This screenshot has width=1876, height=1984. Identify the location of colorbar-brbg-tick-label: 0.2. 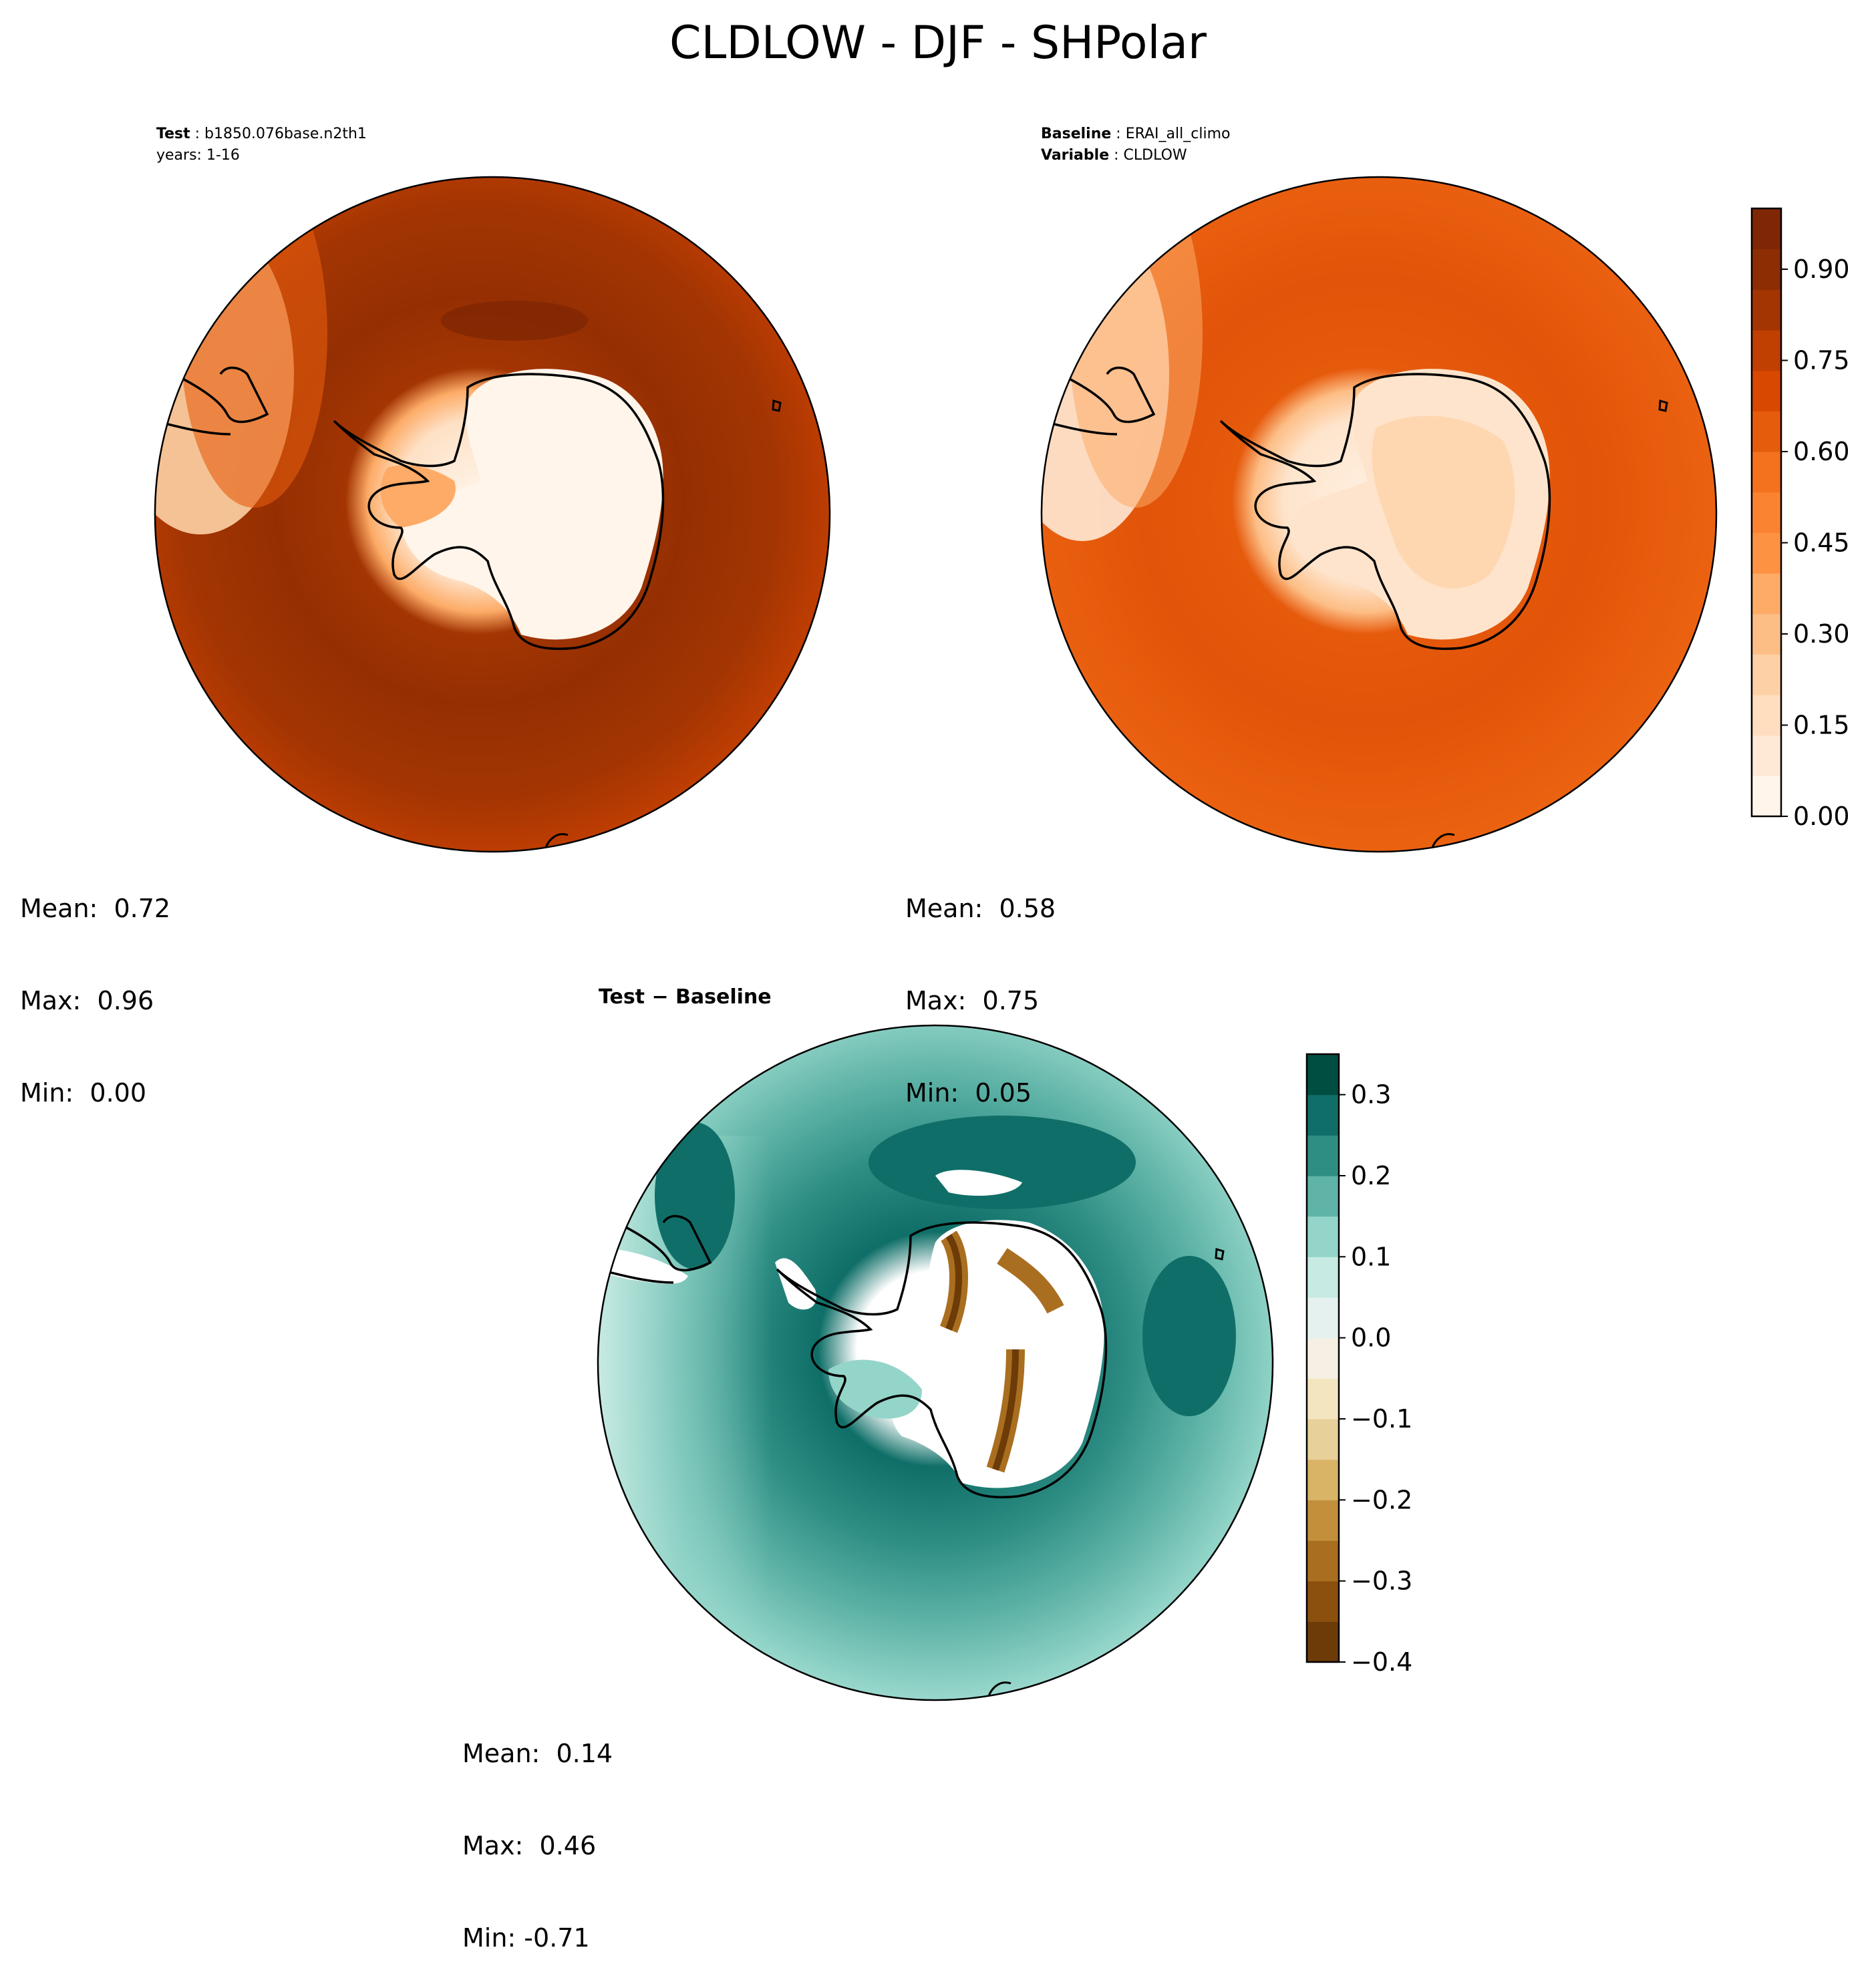
(1371, 1175).